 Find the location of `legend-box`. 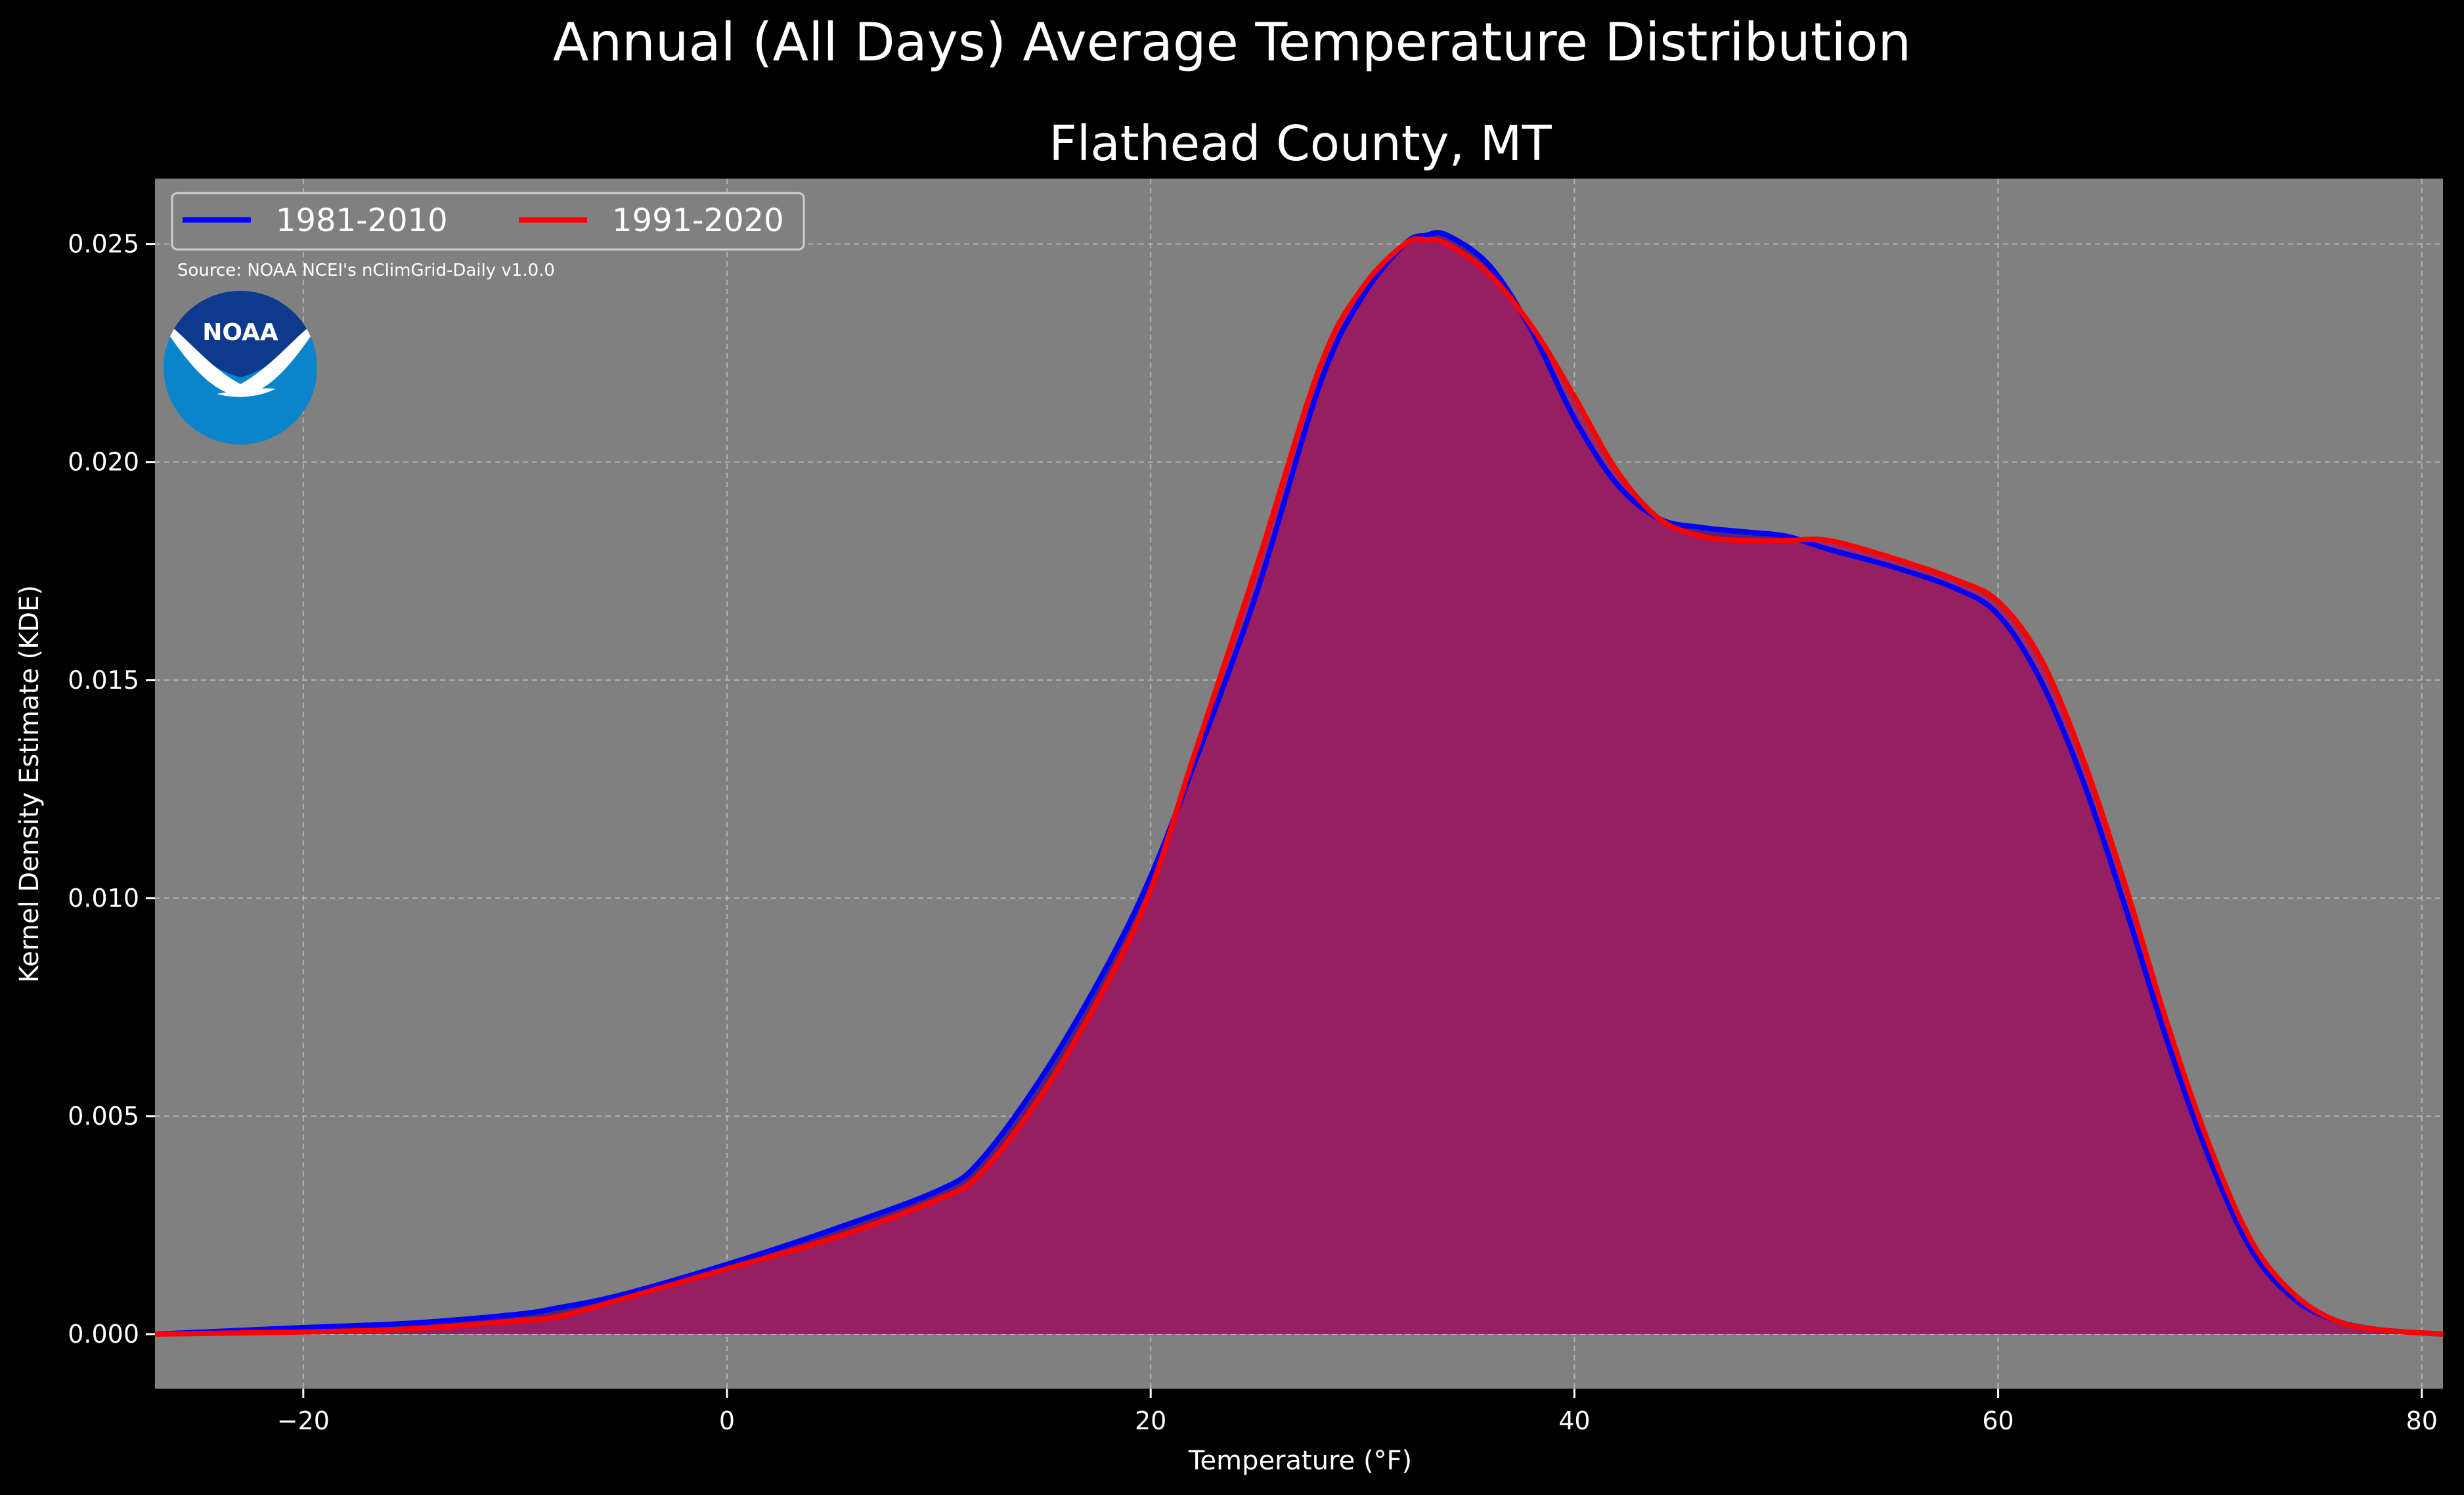

legend-box is located at coordinates (488, 221).